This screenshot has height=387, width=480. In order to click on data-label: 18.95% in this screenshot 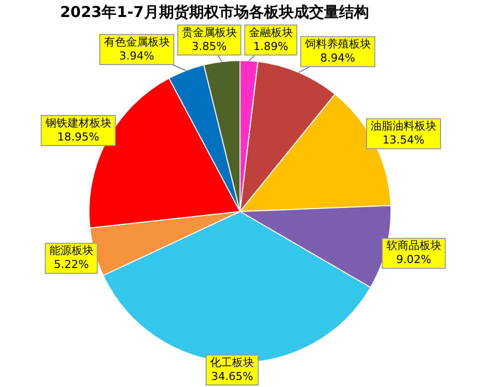, I will do `click(78, 137)`.